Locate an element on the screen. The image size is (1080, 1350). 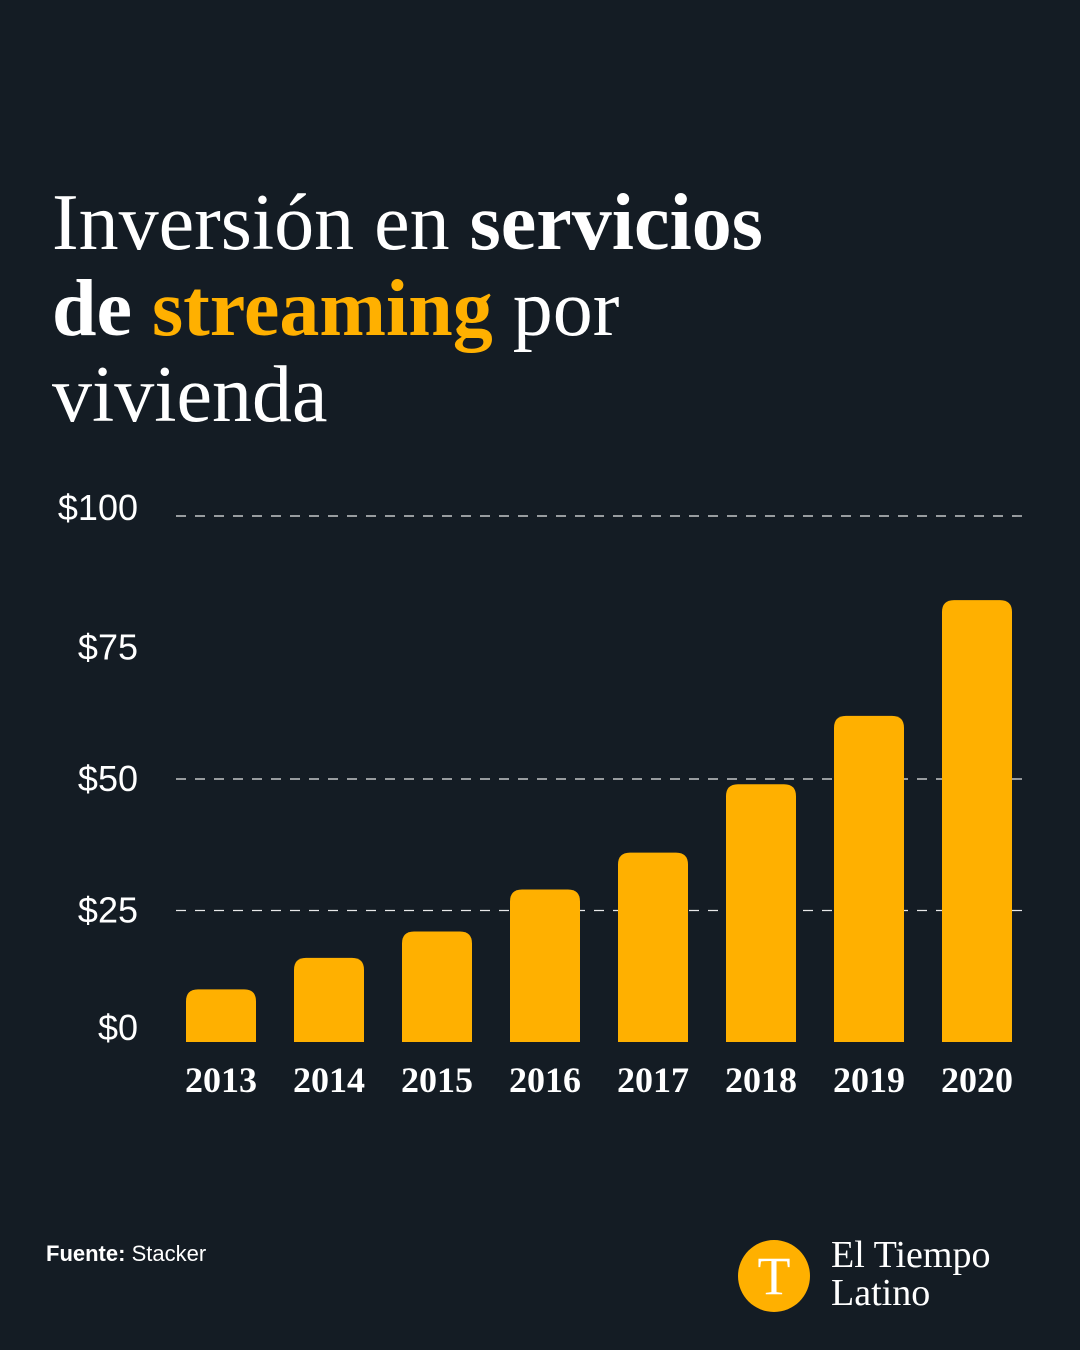
title-part-5: por is located at coordinates (556, 309).